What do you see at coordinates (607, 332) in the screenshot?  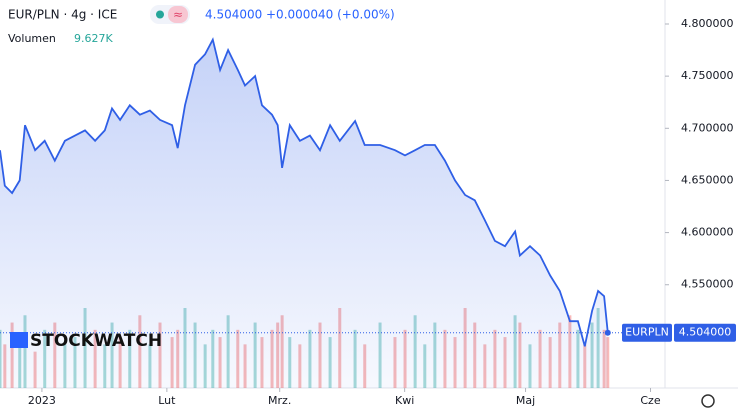 I see `last-point` at bounding box center [607, 332].